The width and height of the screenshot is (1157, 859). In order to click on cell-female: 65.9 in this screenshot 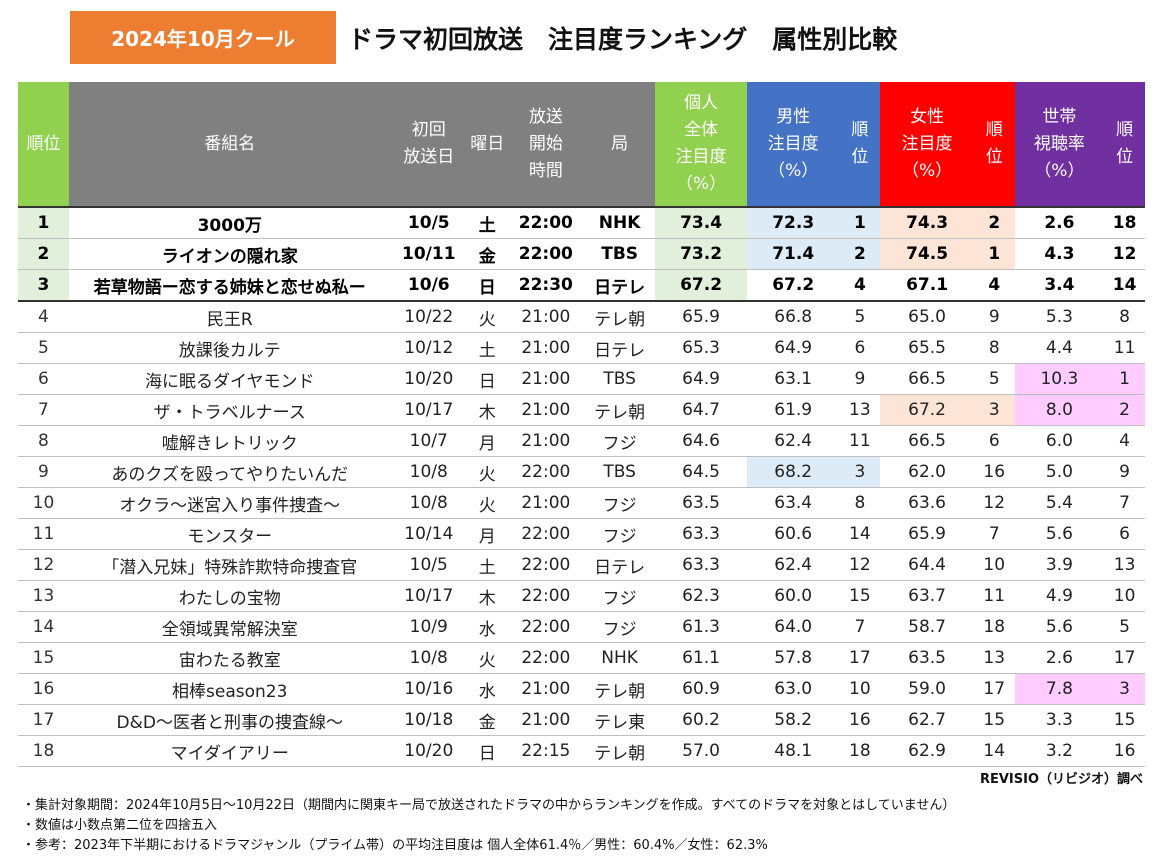, I will do `click(927, 534)`.